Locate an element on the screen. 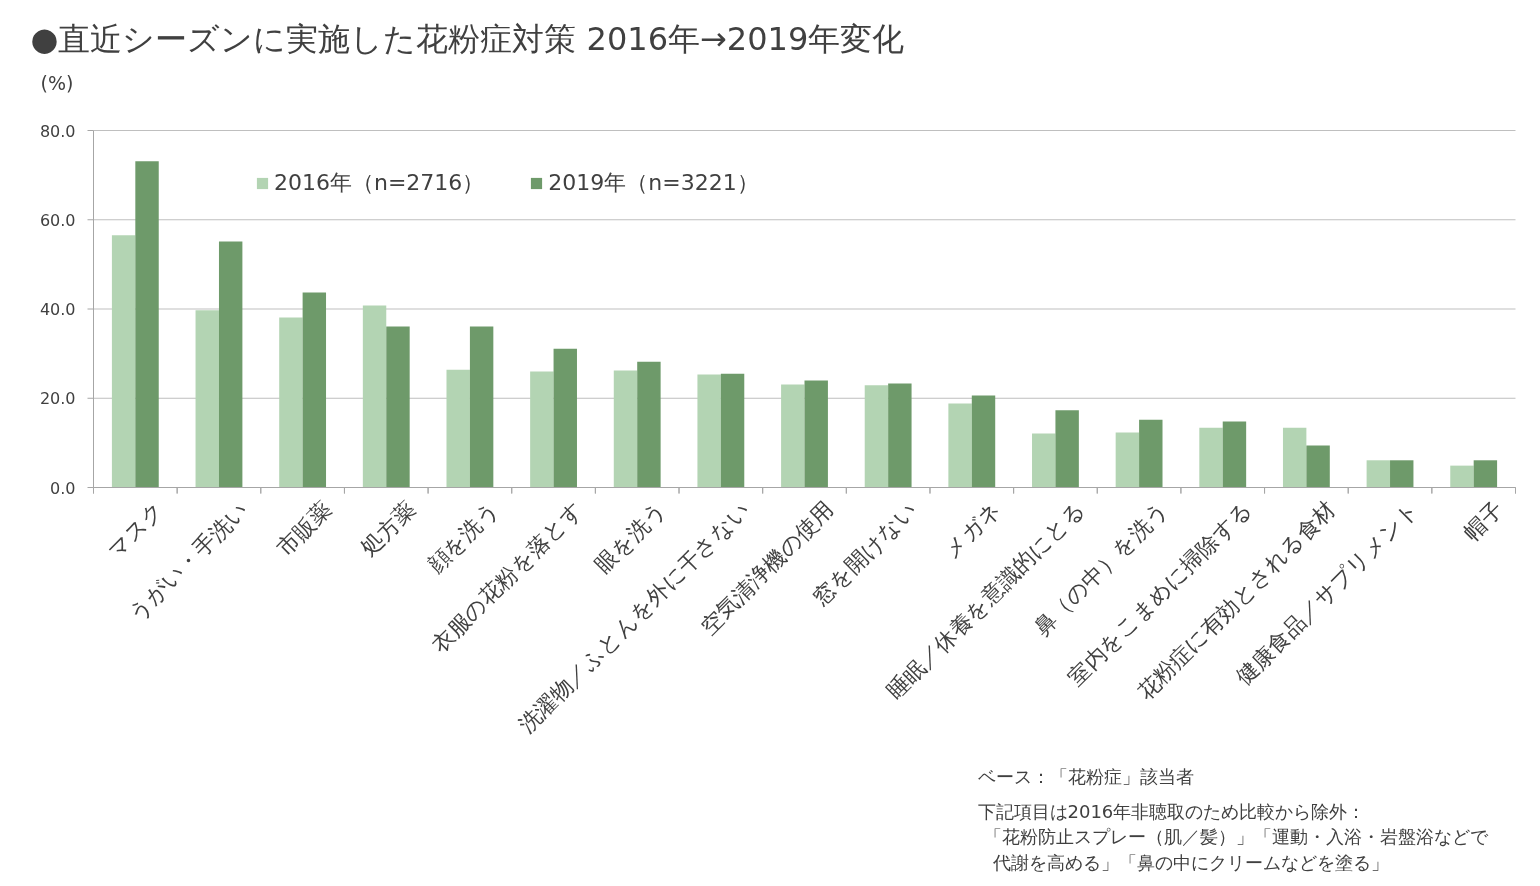 This screenshot has width=1540, height=886. x-tick-label: 市販薬 is located at coordinates (304, 529).